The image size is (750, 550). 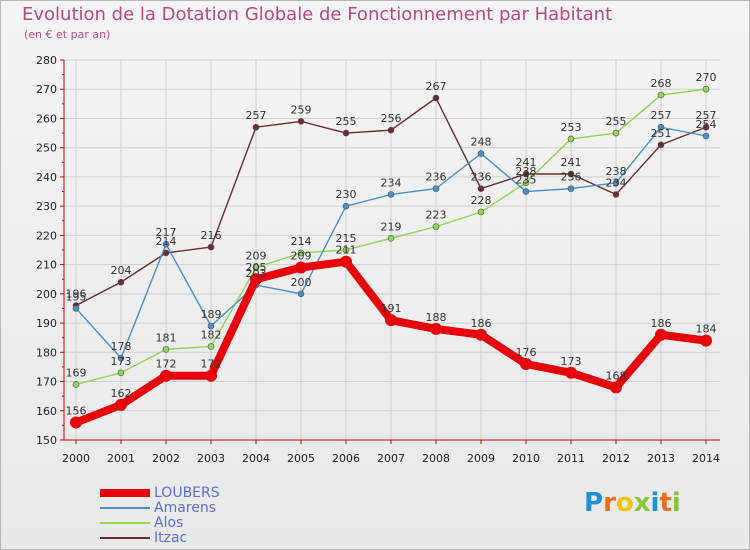 I want to click on x-tick-label-2009: 2009, so click(x=481, y=458).